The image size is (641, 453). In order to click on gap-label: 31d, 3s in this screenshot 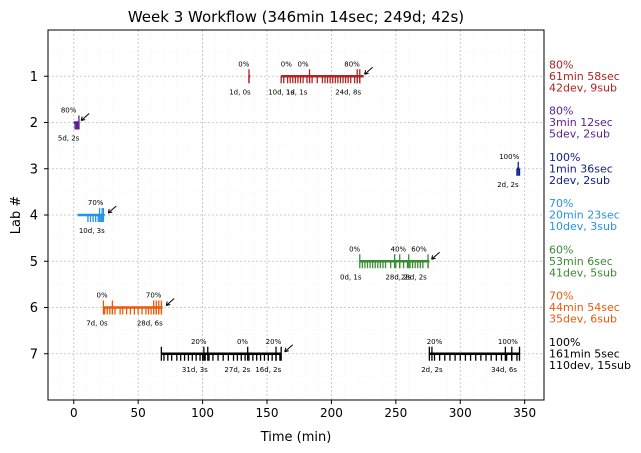, I will do `click(195, 370)`.